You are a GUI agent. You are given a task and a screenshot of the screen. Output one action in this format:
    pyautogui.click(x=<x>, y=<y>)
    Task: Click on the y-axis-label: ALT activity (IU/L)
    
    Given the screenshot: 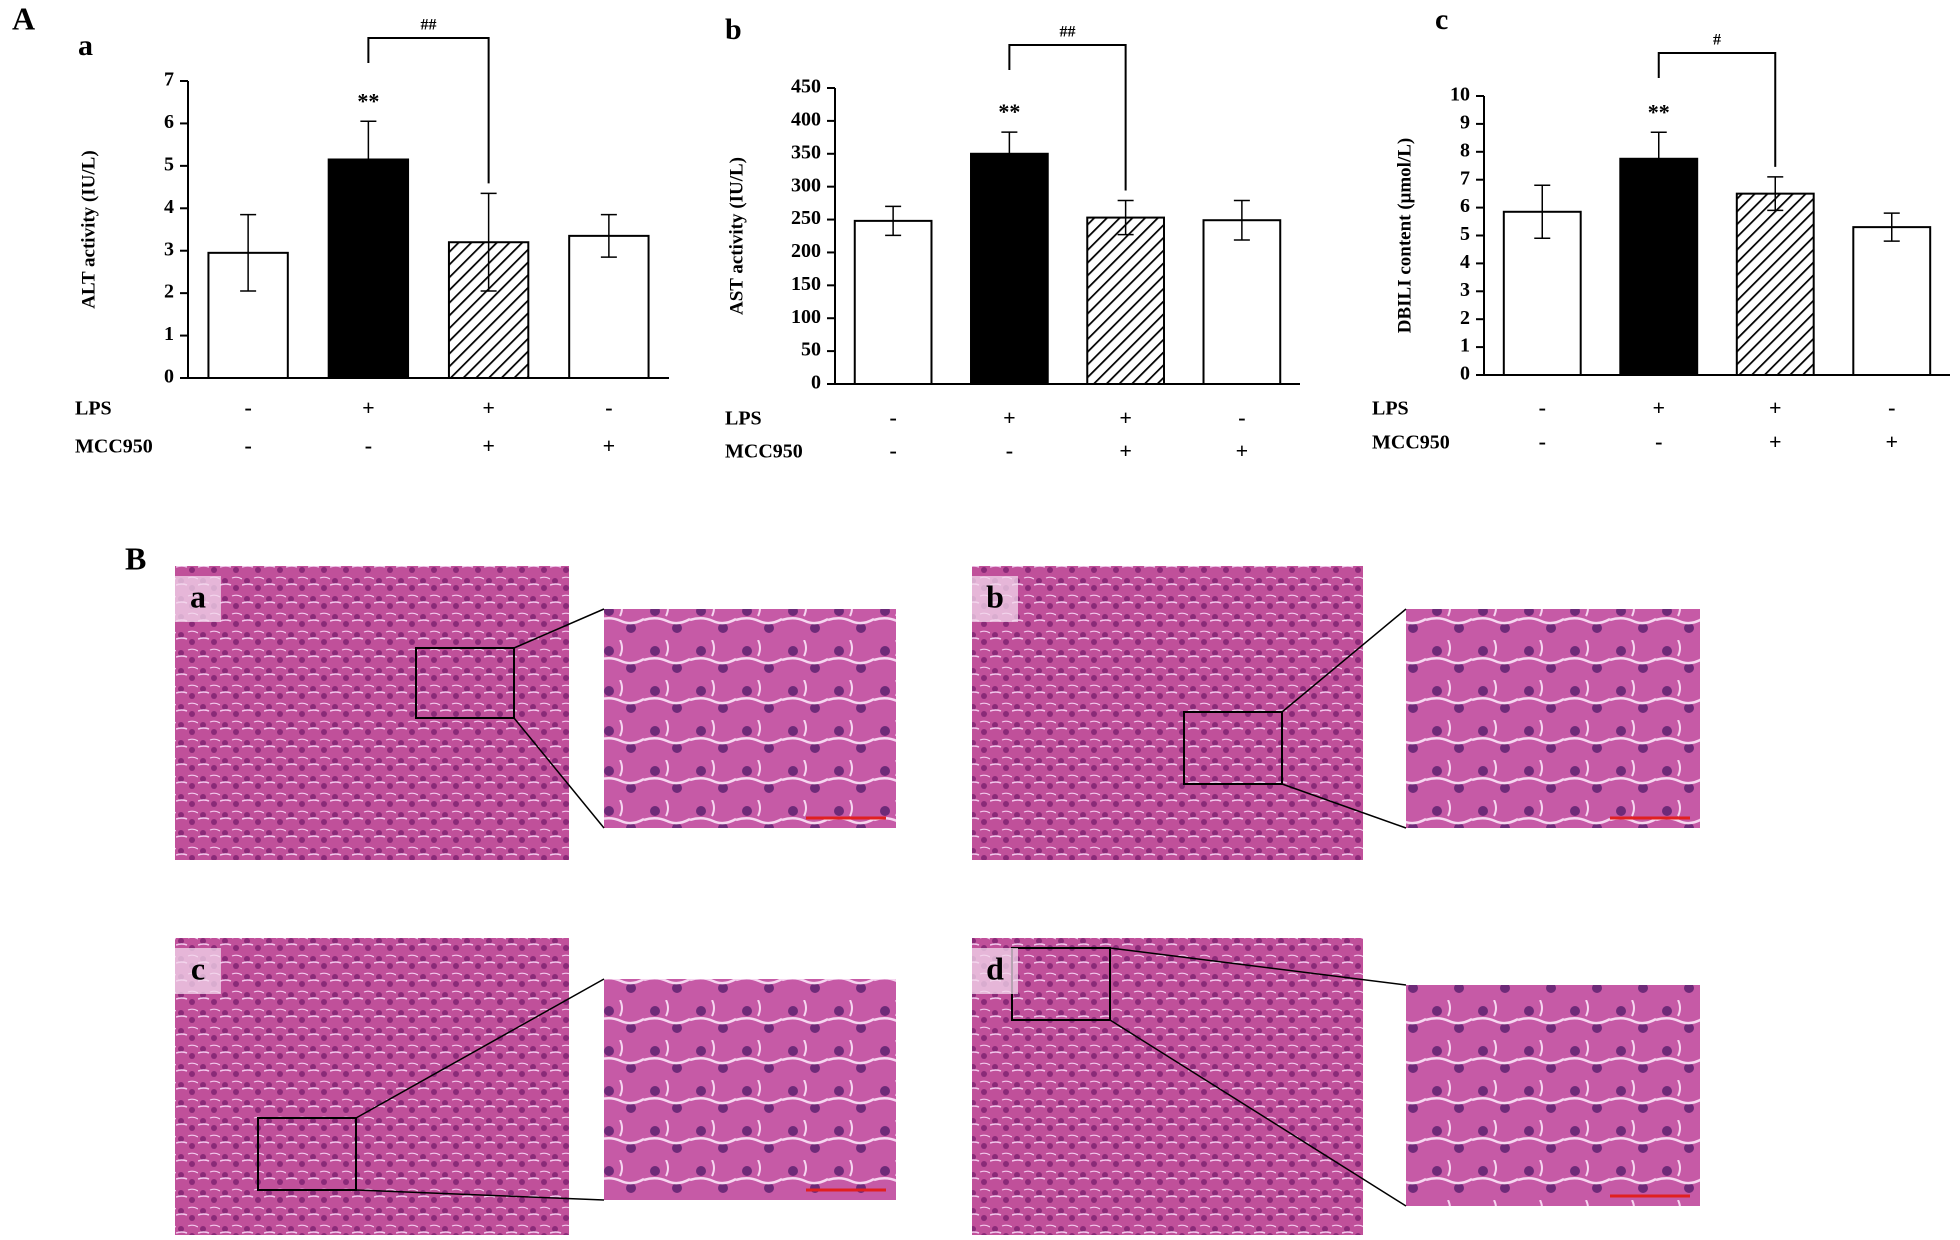 What is the action you would take?
    pyautogui.click(x=88, y=229)
    